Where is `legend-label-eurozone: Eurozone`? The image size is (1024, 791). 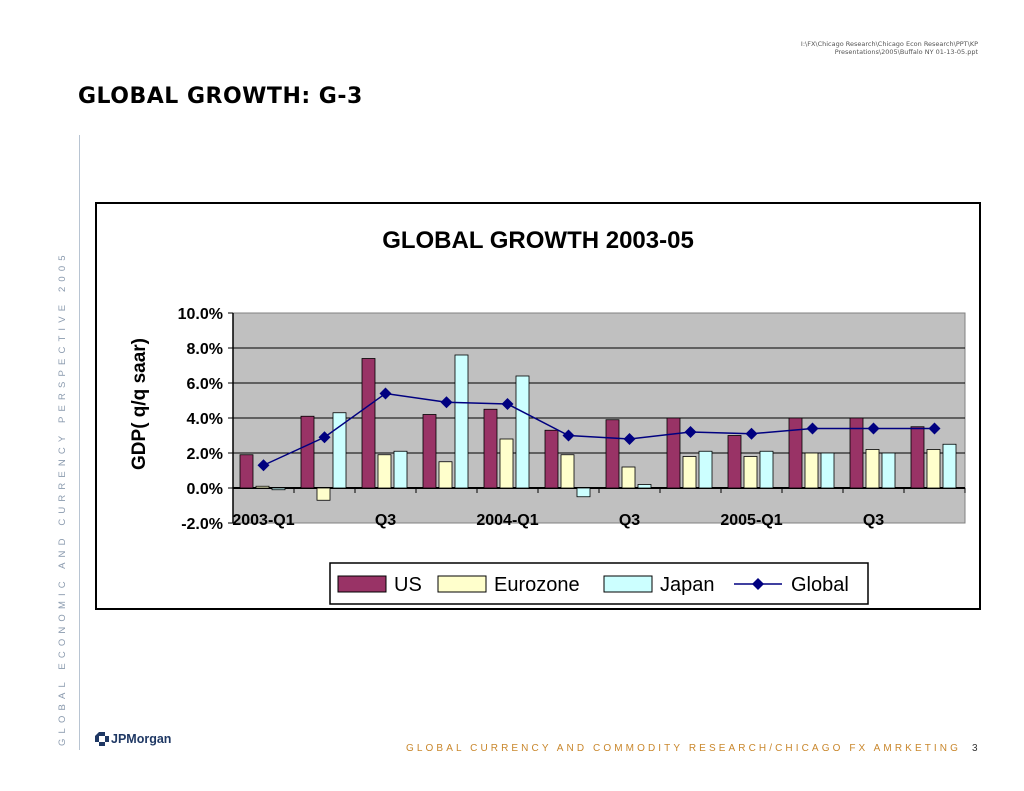
legend-label-eurozone: Eurozone is located at coordinates (537, 585).